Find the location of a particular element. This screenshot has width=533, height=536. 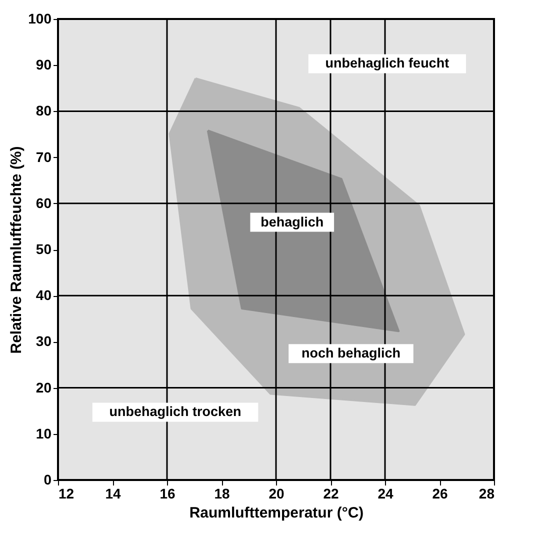

y-tick-label: 30 is located at coordinates (44, 341).